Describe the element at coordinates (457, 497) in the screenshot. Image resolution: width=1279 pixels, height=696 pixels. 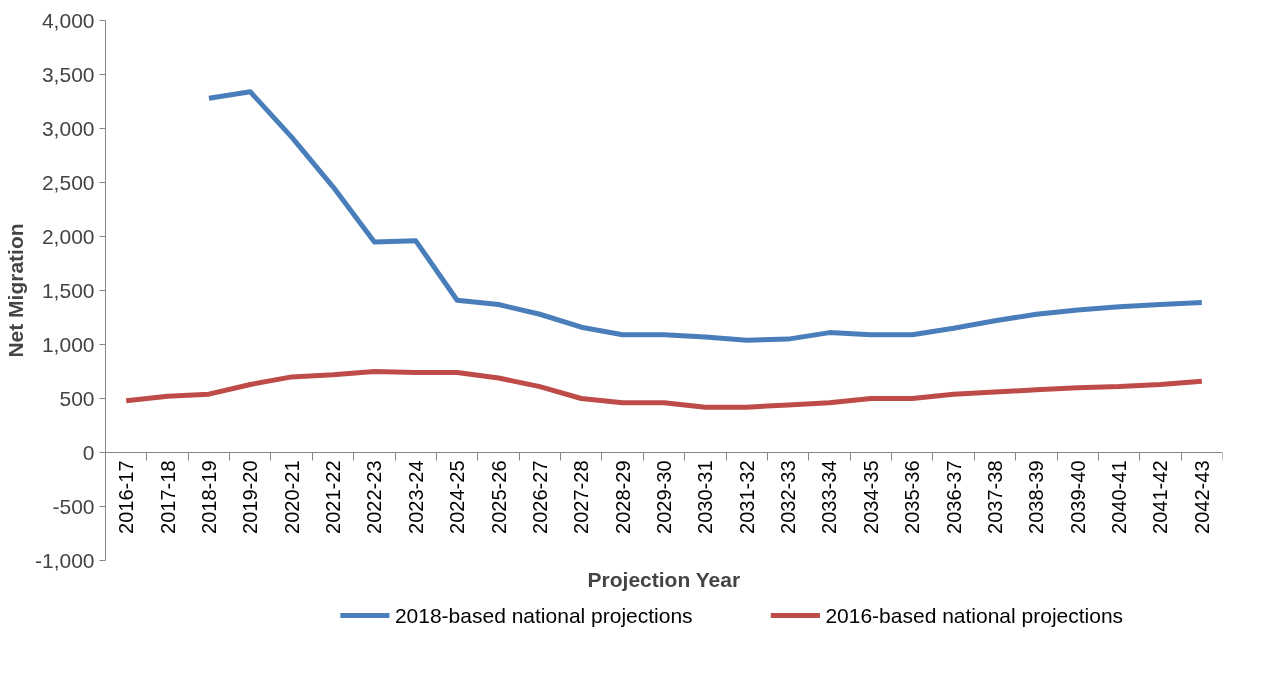
I see `x-tick-label: 2024-25` at that location.